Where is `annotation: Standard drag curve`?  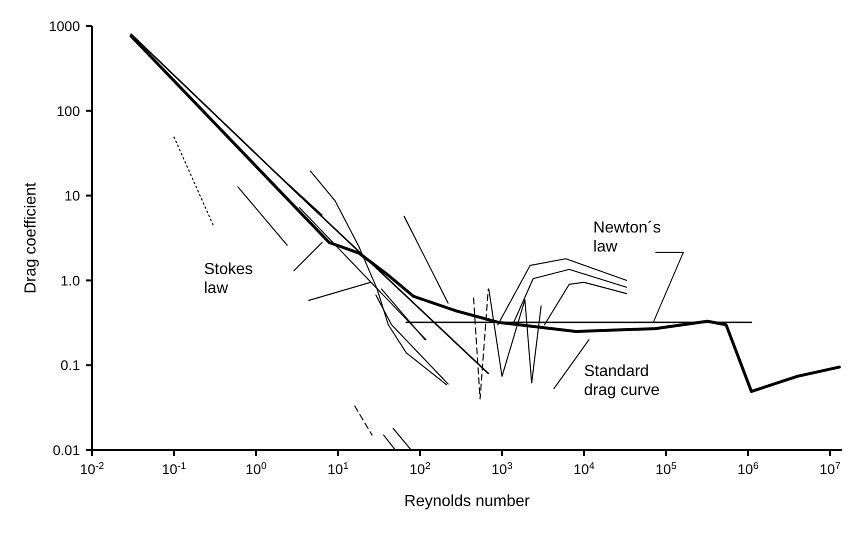 annotation: Standard drag curve is located at coordinates (622, 381).